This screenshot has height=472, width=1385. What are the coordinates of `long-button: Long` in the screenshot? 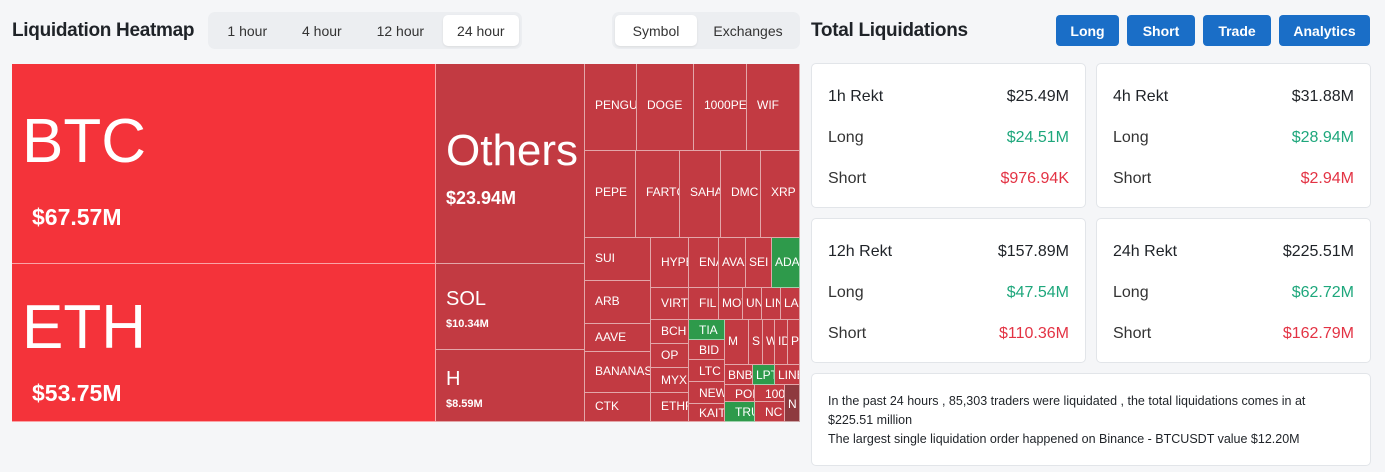 It's located at (1087, 30).